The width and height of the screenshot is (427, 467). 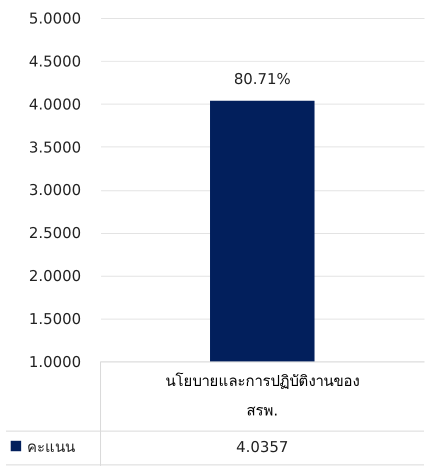 I want to click on y-tick-label: 4.5000, so click(x=55, y=61).